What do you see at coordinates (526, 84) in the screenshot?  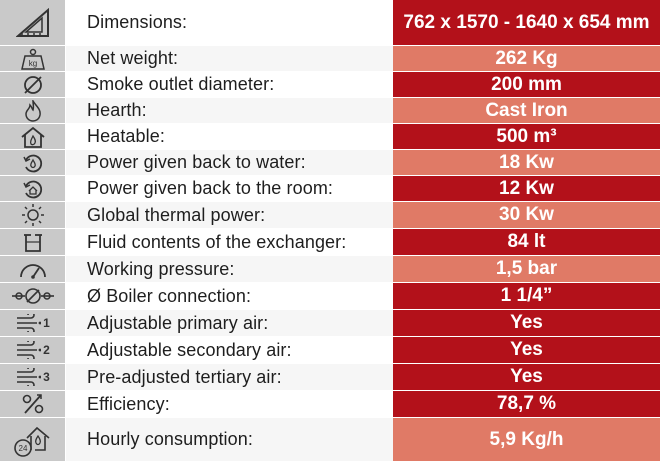 I see `spec-value: 200 mm` at bounding box center [526, 84].